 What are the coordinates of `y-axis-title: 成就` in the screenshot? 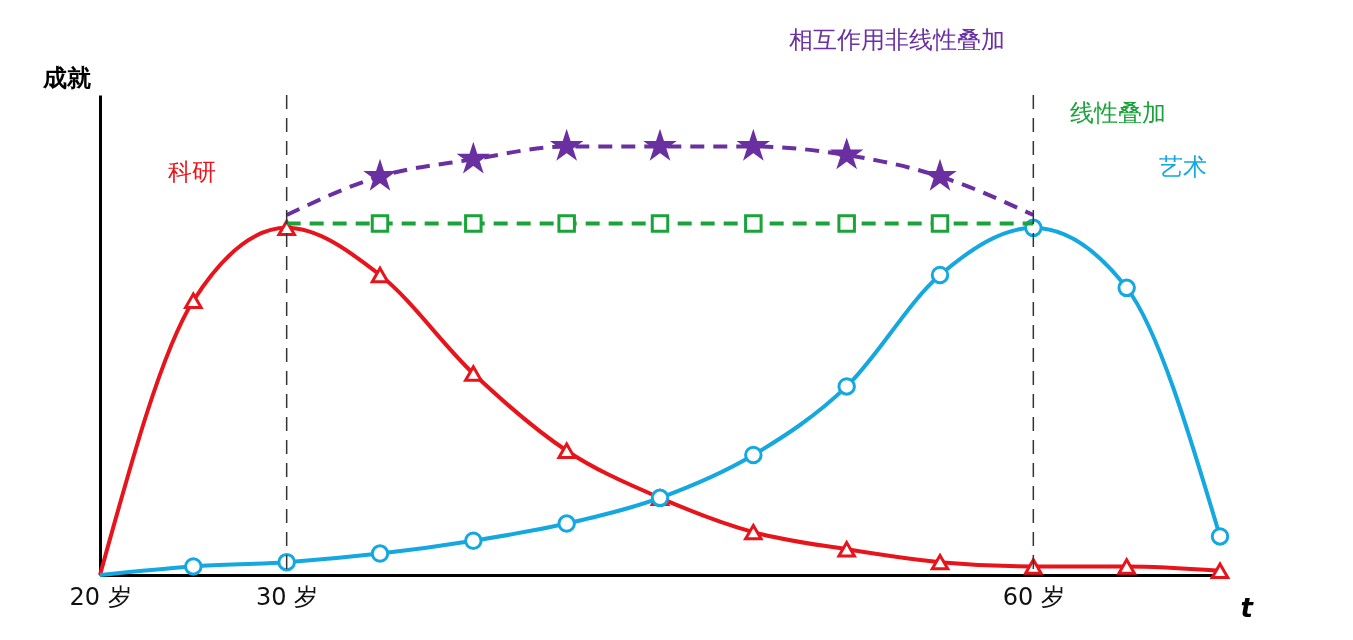 It's located at (66, 77).